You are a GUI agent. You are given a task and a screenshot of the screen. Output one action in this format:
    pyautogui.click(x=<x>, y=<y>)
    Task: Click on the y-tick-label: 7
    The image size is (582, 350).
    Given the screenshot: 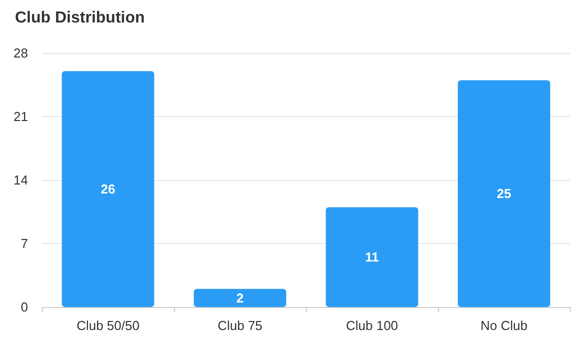 What is the action you would take?
    pyautogui.click(x=24, y=243)
    